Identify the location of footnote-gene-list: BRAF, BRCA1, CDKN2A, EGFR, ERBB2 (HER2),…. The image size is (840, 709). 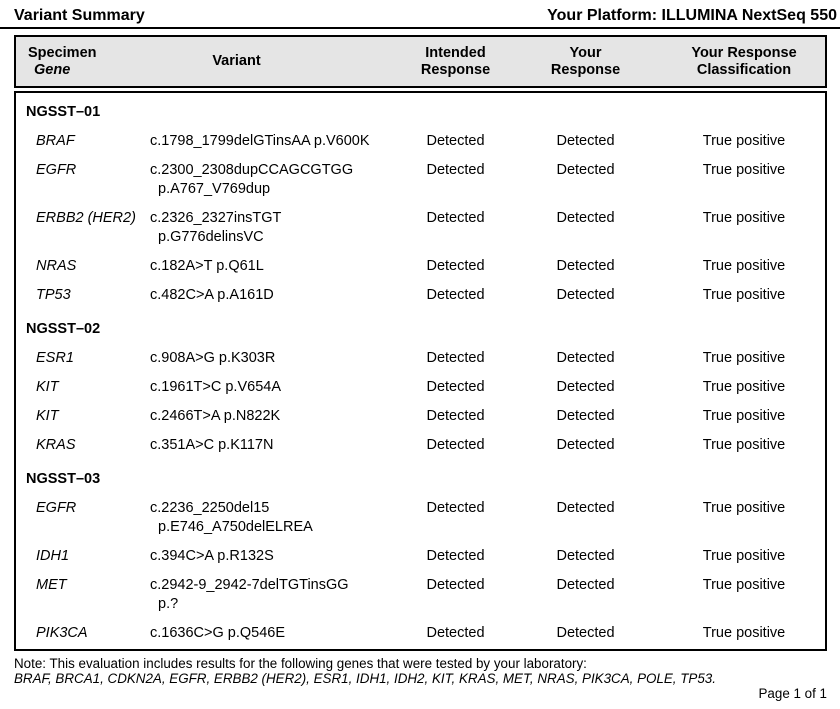
(365, 678).